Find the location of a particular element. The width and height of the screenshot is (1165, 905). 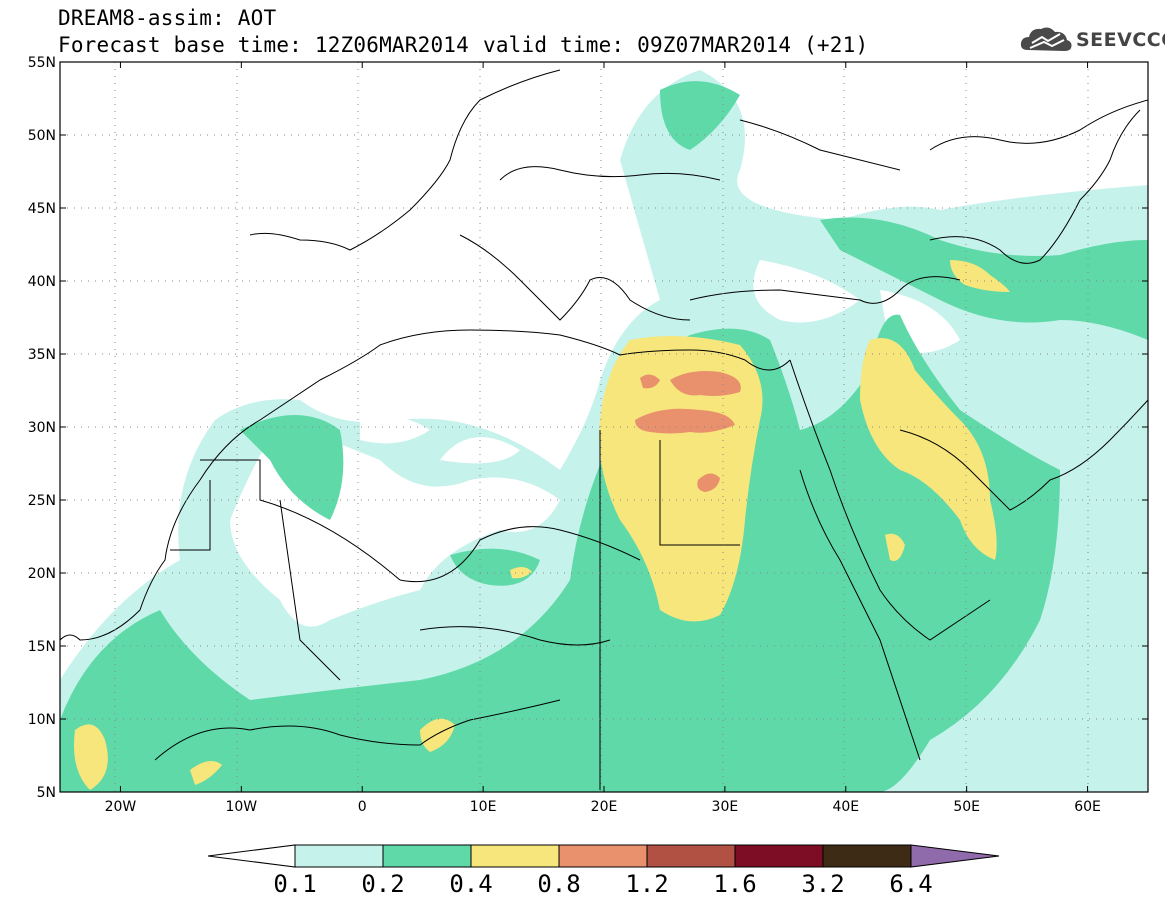

colorbar-low-arrow is located at coordinates (251, 856).